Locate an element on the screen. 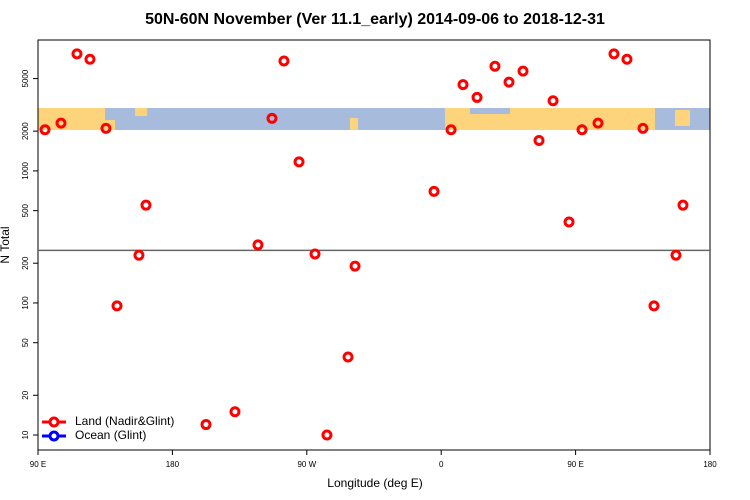 The height and width of the screenshot is (500, 750). y-tick-label: 1000 is located at coordinates (25, 170).